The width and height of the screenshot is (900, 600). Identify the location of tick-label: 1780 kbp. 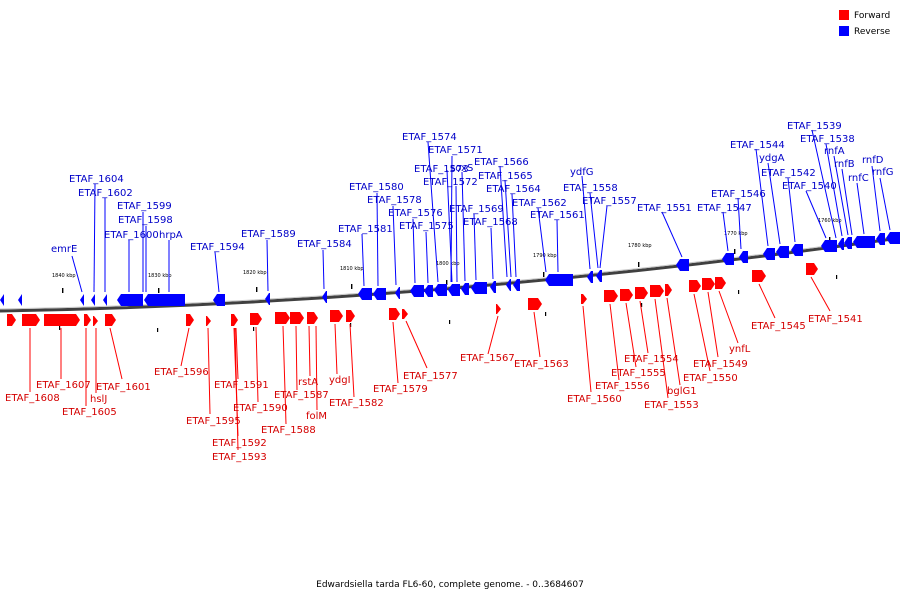
(640, 246).